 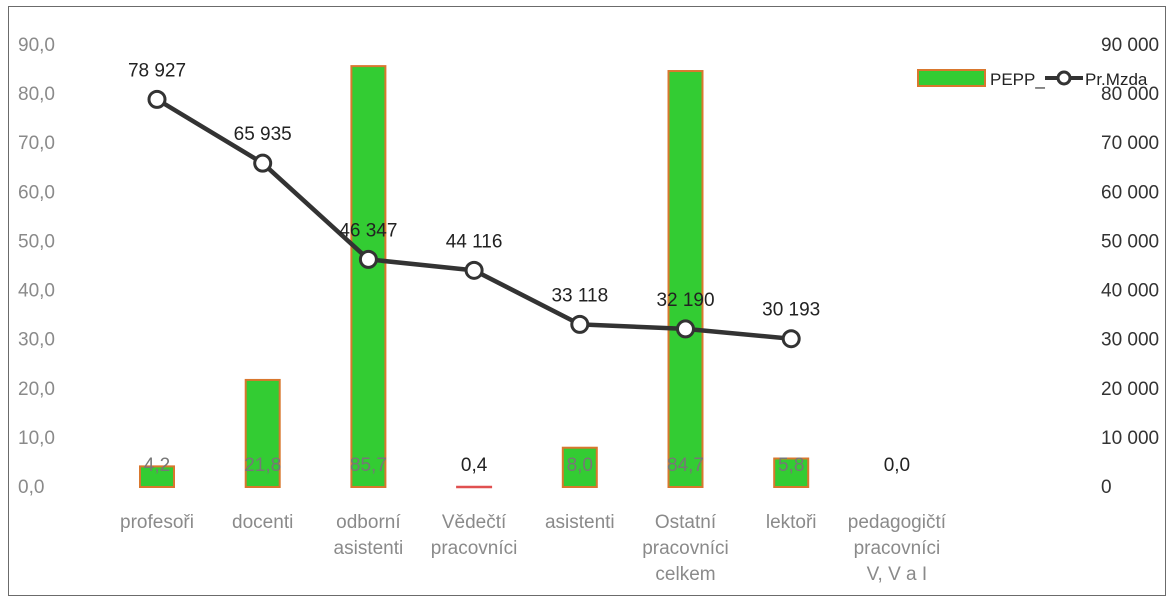 What do you see at coordinates (36, 389) in the screenshot?
I see `y-left-tick-label: 20,0` at bounding box center [36, 389].